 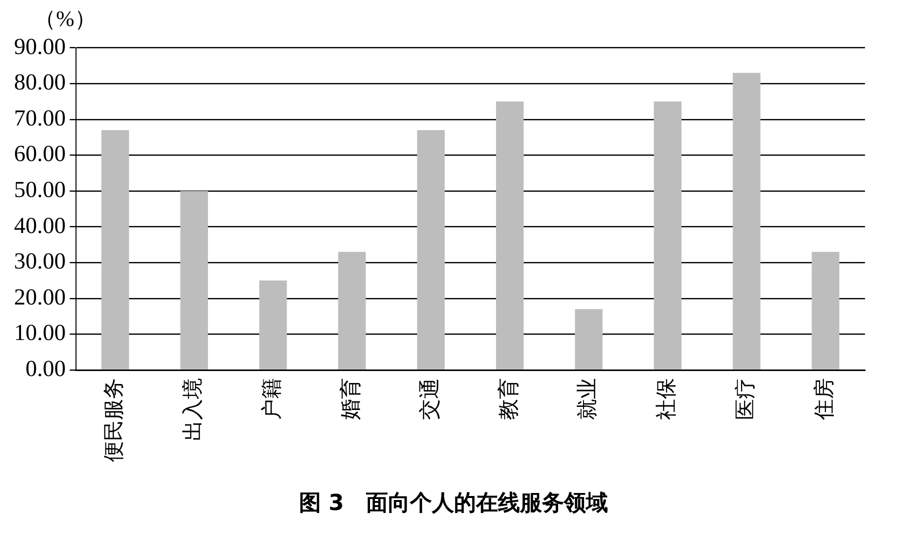 What do you see at coordinates (40, 46) in the screenshot?
I see `y-tick-label: 90.00` at bounding box center [40, 46].